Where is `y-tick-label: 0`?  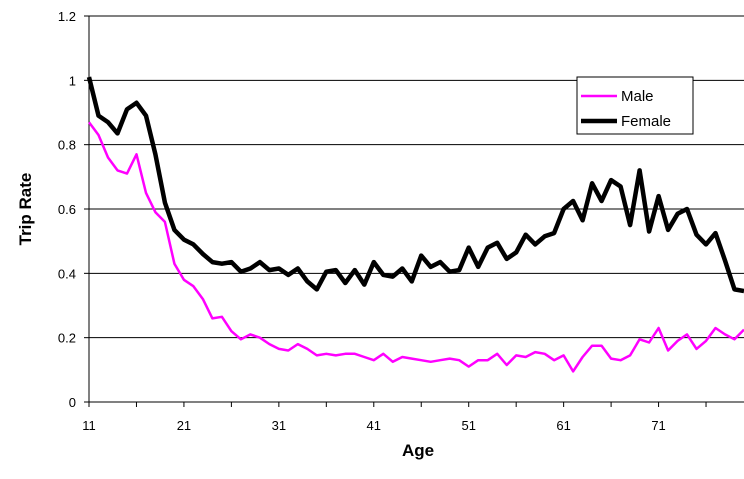
y-tick-label: 0 is located at coordinates (72, 402).